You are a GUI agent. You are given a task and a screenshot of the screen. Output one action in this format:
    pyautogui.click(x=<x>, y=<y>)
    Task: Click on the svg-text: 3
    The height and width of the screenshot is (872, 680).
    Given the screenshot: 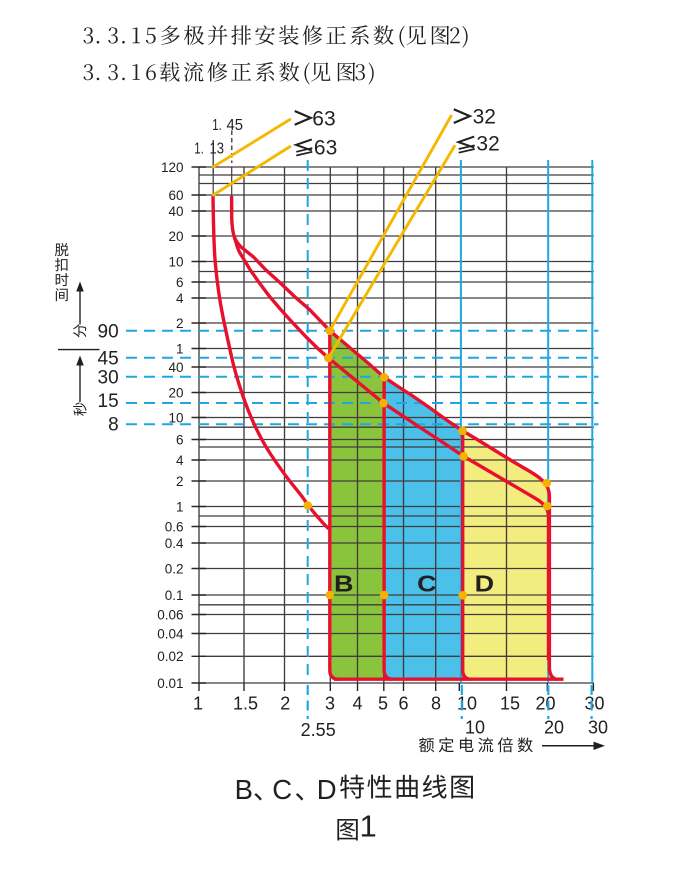 What is the action you would take?
    pyautogui.click(x=330, y=704)
    